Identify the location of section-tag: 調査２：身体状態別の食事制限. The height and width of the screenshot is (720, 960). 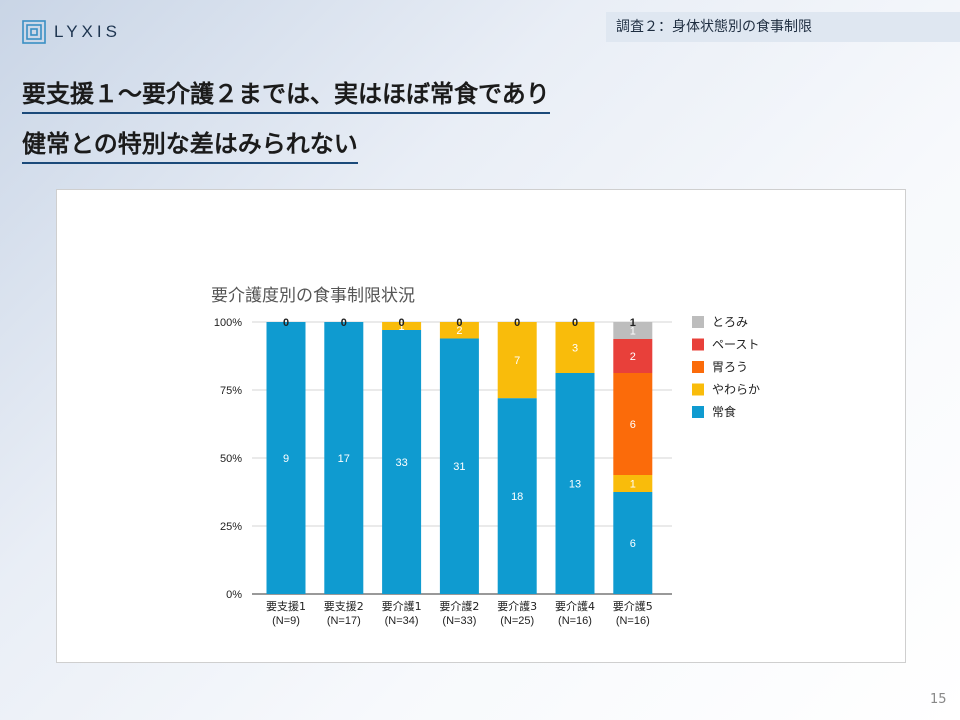
(783, 27).